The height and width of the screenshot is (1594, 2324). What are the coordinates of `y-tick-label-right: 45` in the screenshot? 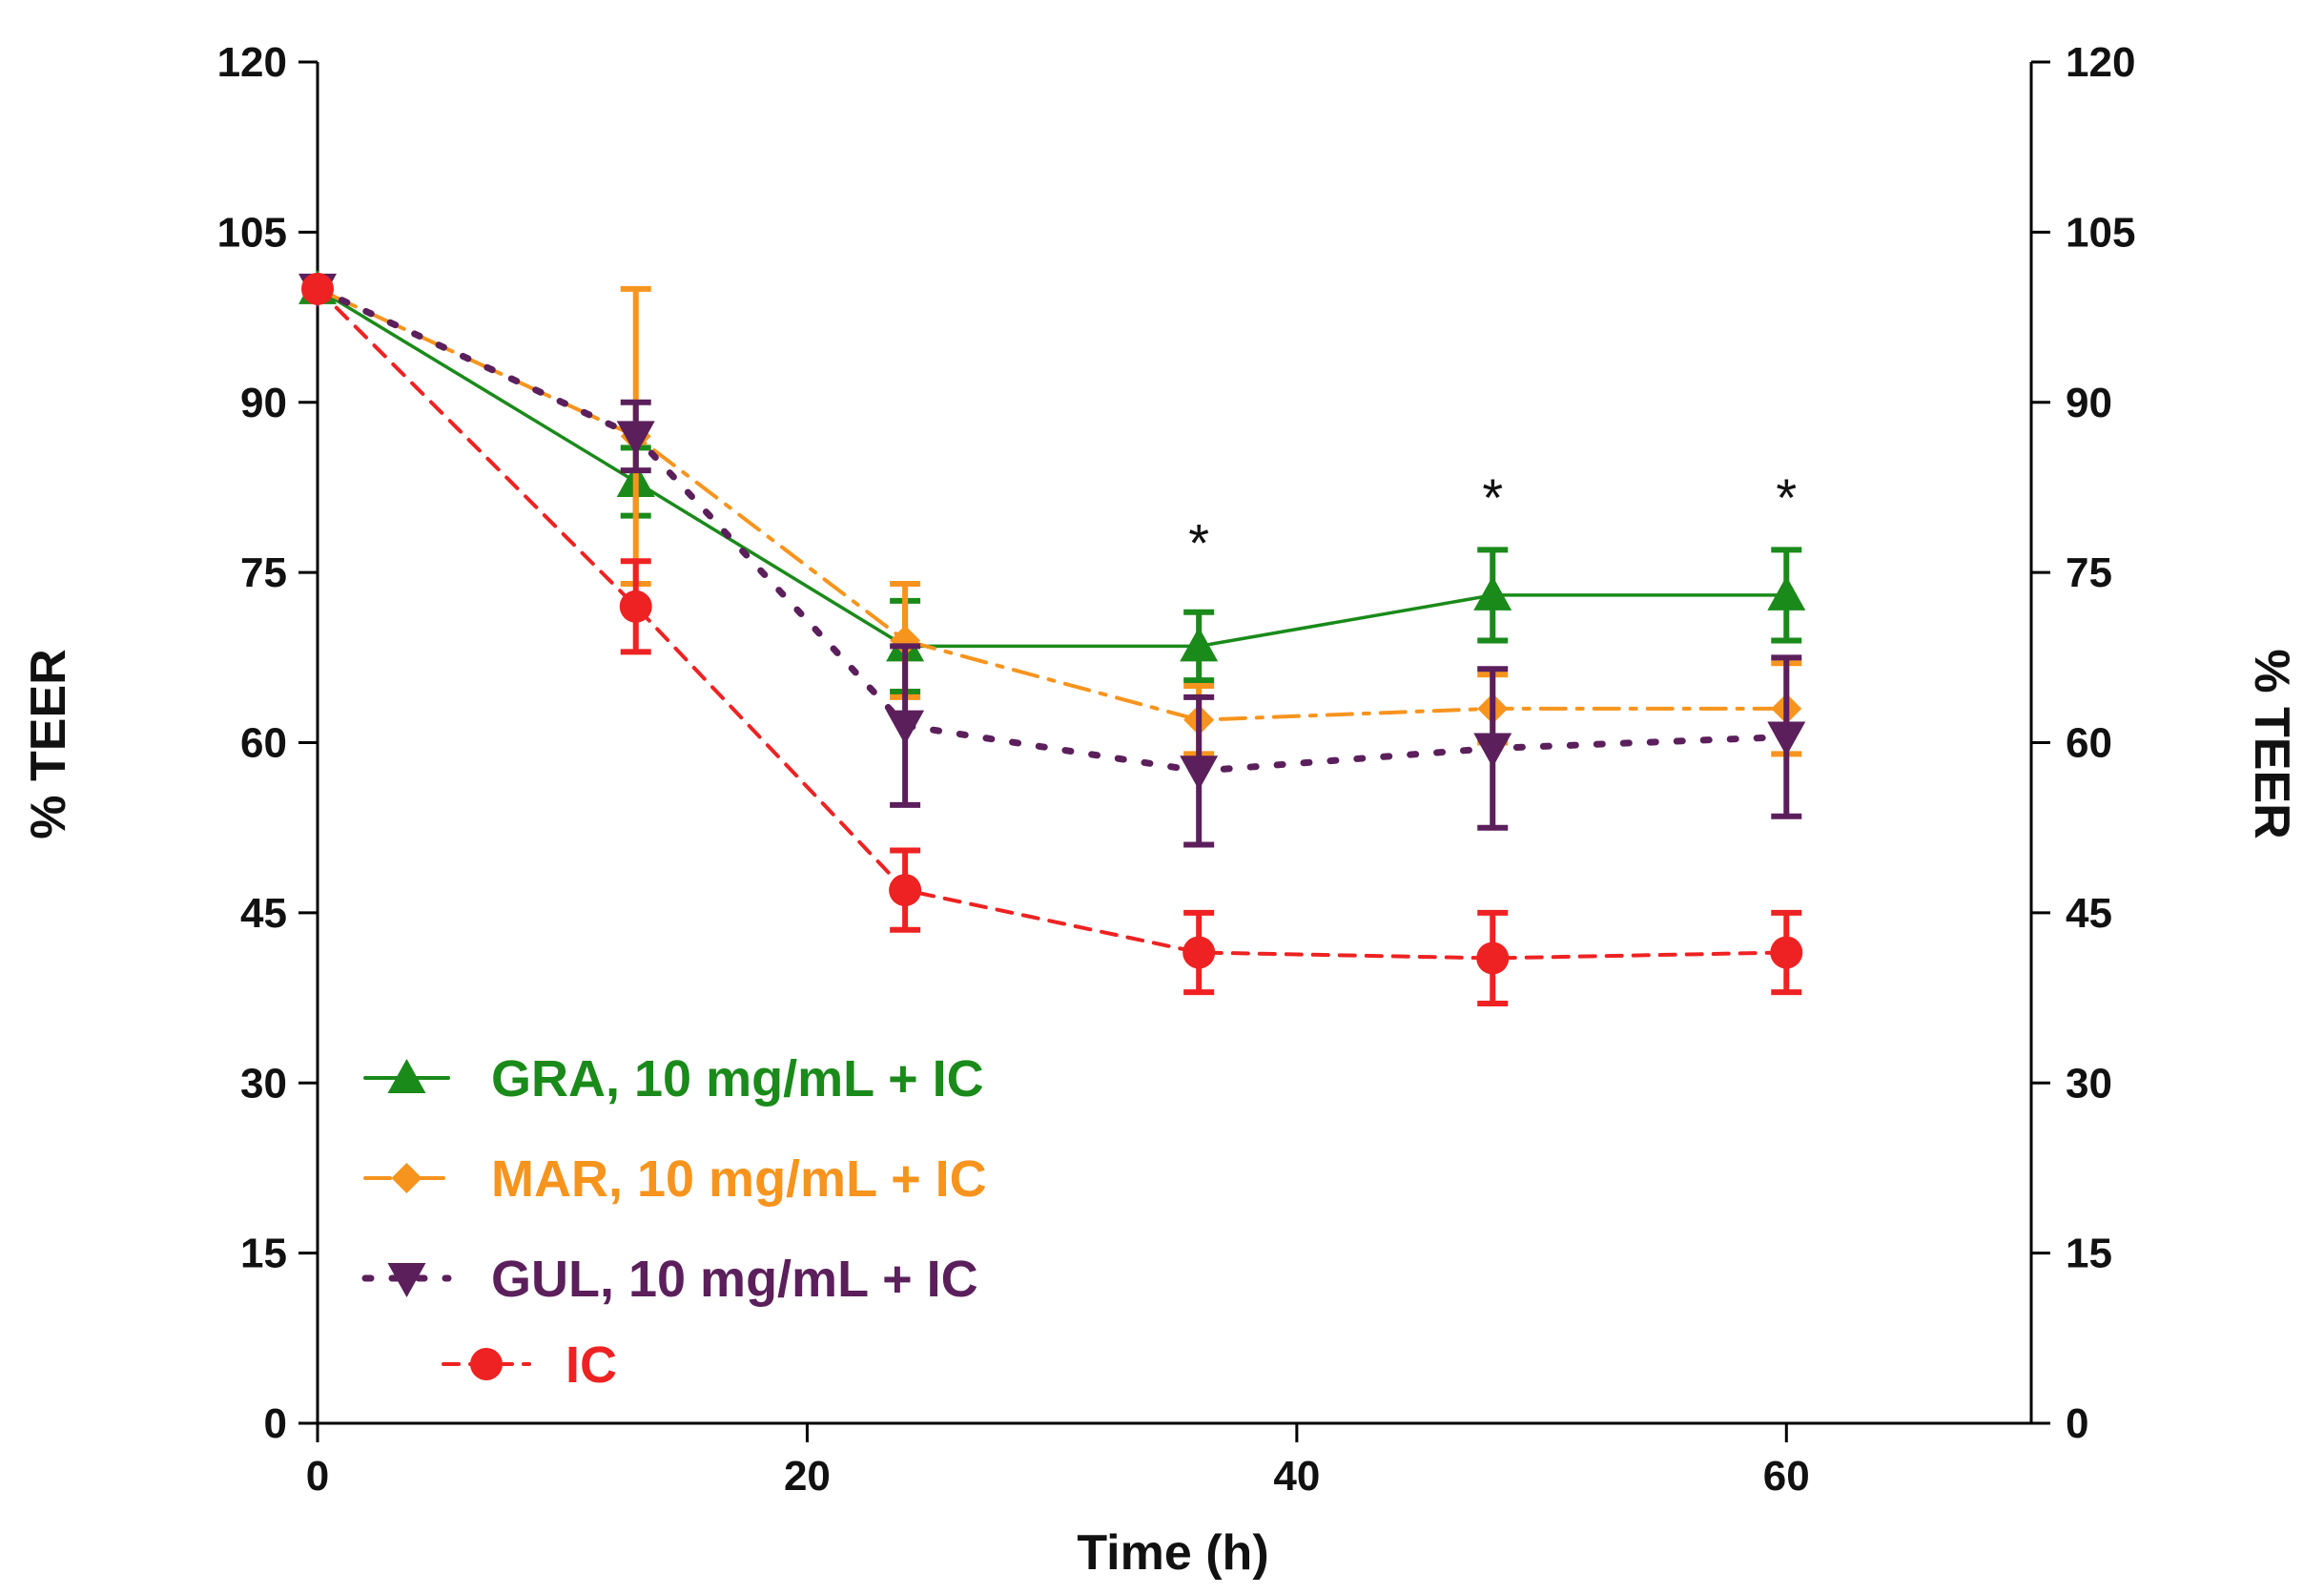 It's located at (2089, 913).